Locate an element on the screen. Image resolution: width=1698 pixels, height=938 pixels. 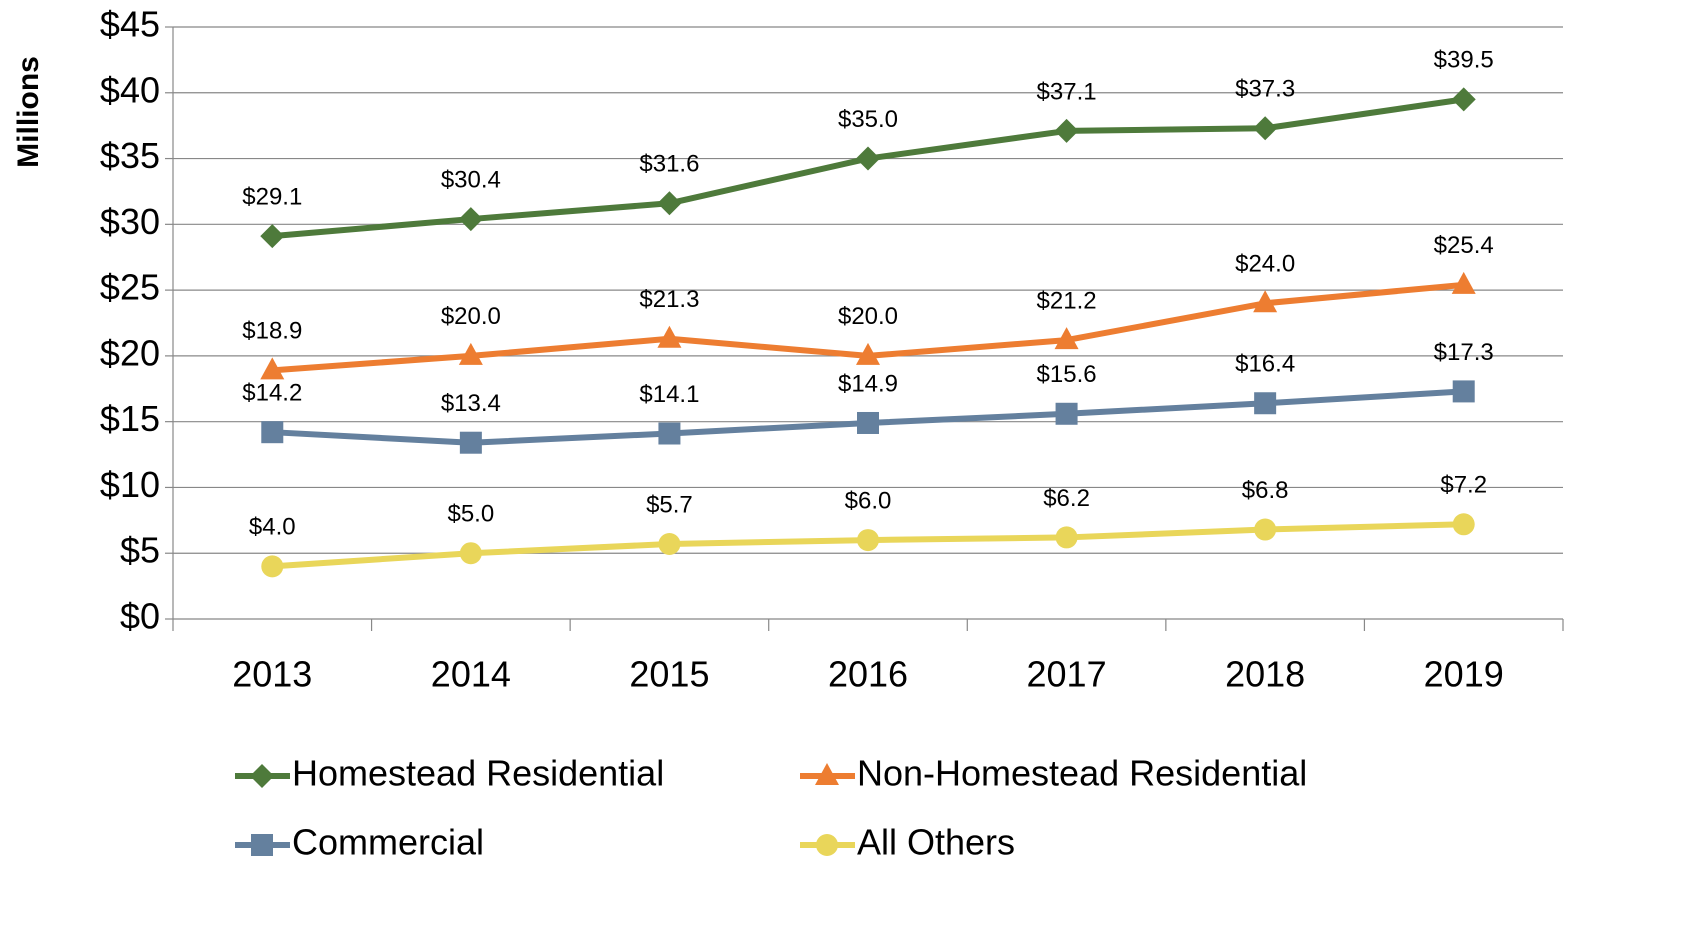
x-tick-label: 2013 is located at coordinates (272, 674).